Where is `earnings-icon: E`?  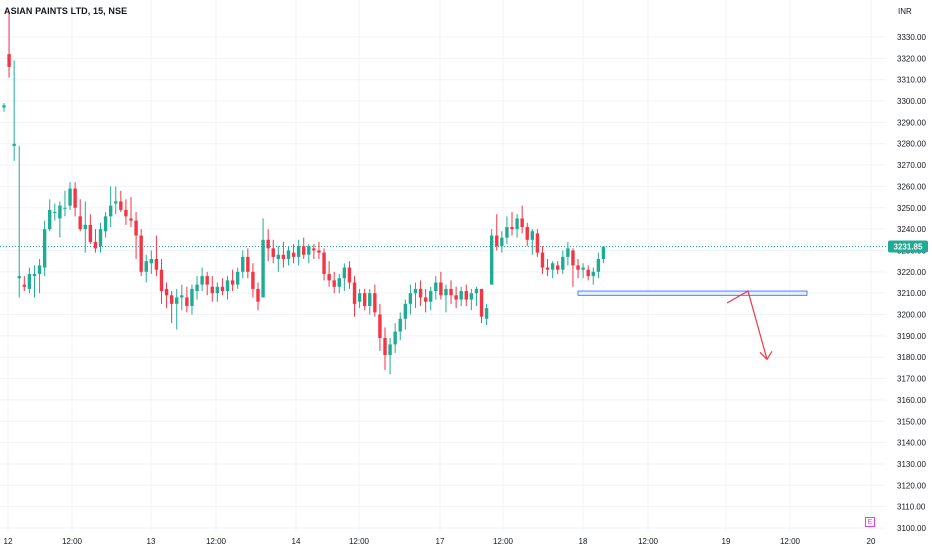 earnings-icon: E is located at coordinates (870, 522).